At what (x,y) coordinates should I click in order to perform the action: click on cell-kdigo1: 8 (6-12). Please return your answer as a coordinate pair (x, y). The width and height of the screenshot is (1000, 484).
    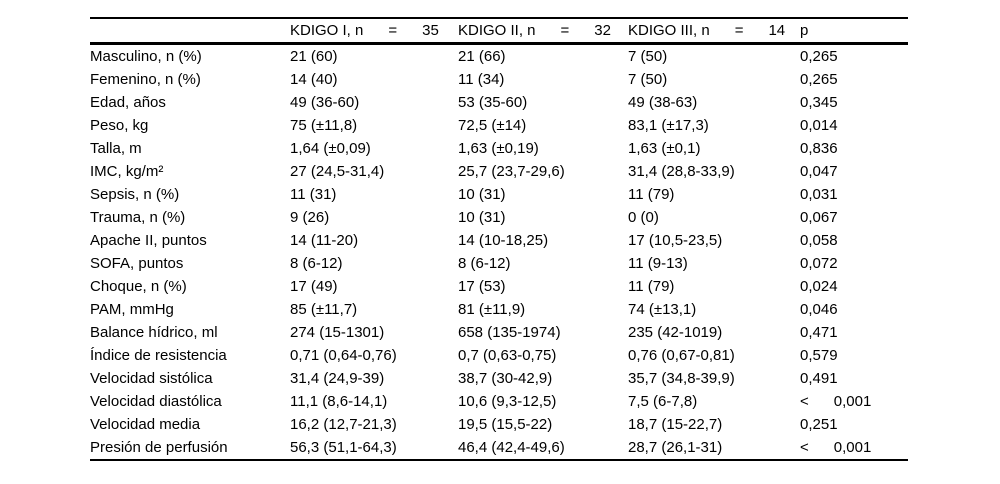
    Looking at the image, I should click on (316, 263).